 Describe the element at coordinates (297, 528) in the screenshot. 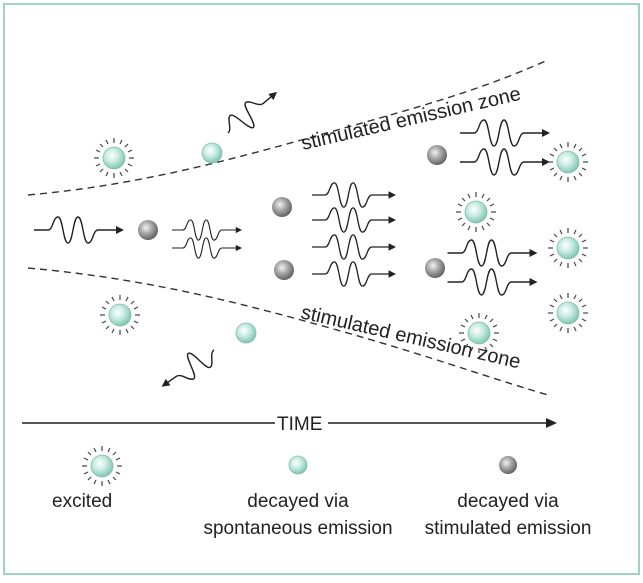

I see `legend-spontaneous-label-2: spontaneous emission` at that location.